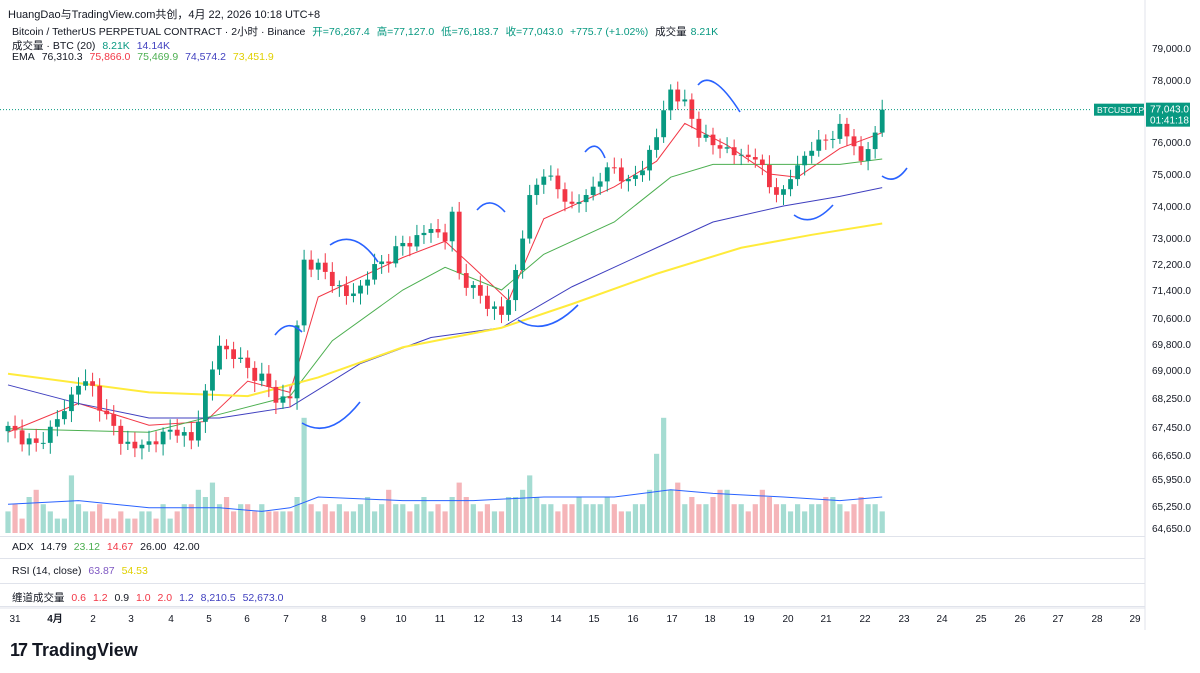 This screenshot has height=673, width=1200. I want to click on ema-v3: 75,469.9, so click(158, 57).